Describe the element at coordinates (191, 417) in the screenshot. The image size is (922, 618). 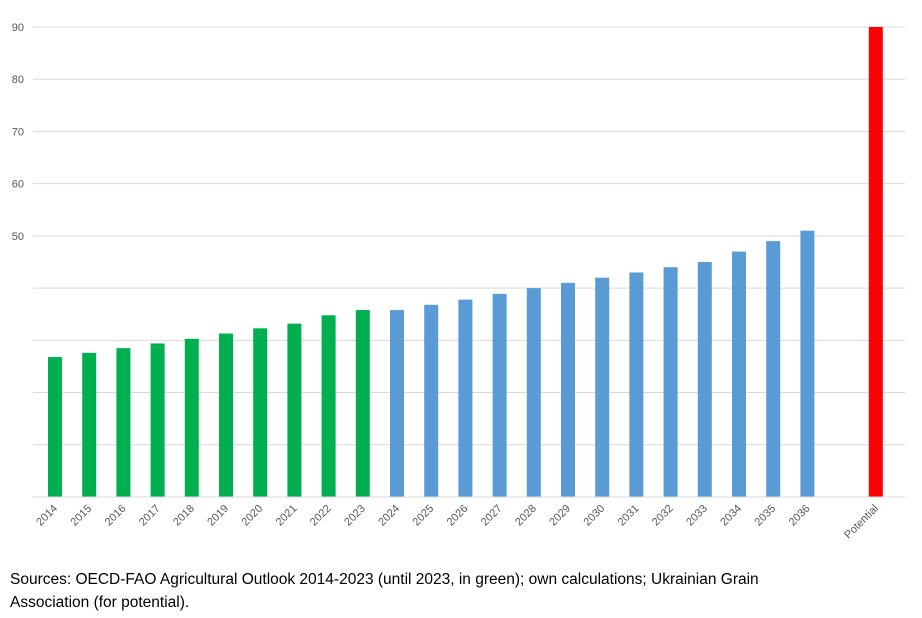
I see `bar-2018` at that location.